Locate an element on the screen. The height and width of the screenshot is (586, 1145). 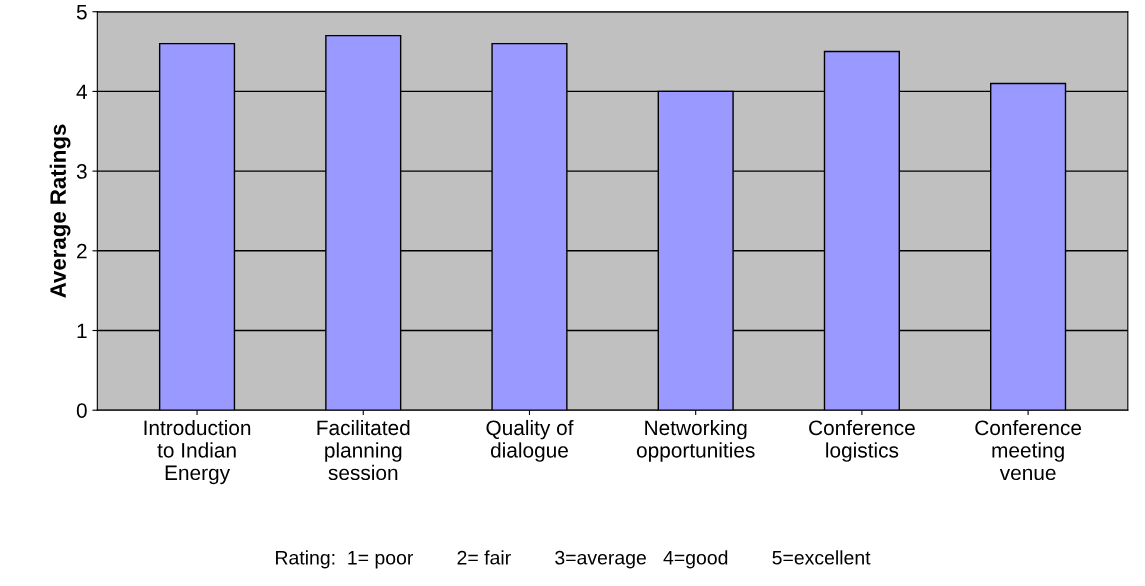
y-tick-label: 2 is located at coordinates (82, 251).